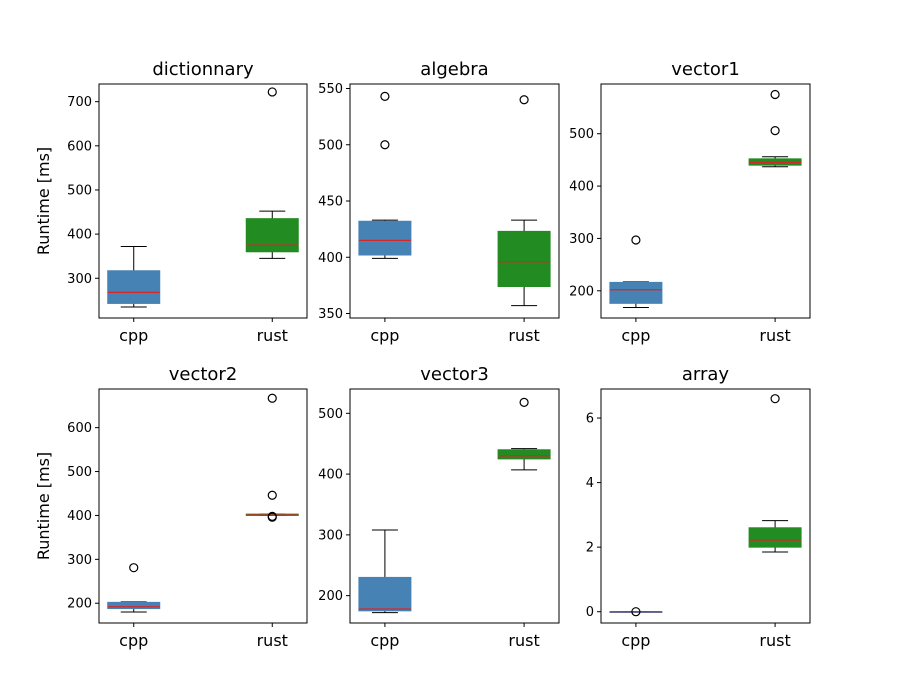  I want to click on panel-vector1: vector1 200 300 400 500 cpp rust, so click(690, 202).